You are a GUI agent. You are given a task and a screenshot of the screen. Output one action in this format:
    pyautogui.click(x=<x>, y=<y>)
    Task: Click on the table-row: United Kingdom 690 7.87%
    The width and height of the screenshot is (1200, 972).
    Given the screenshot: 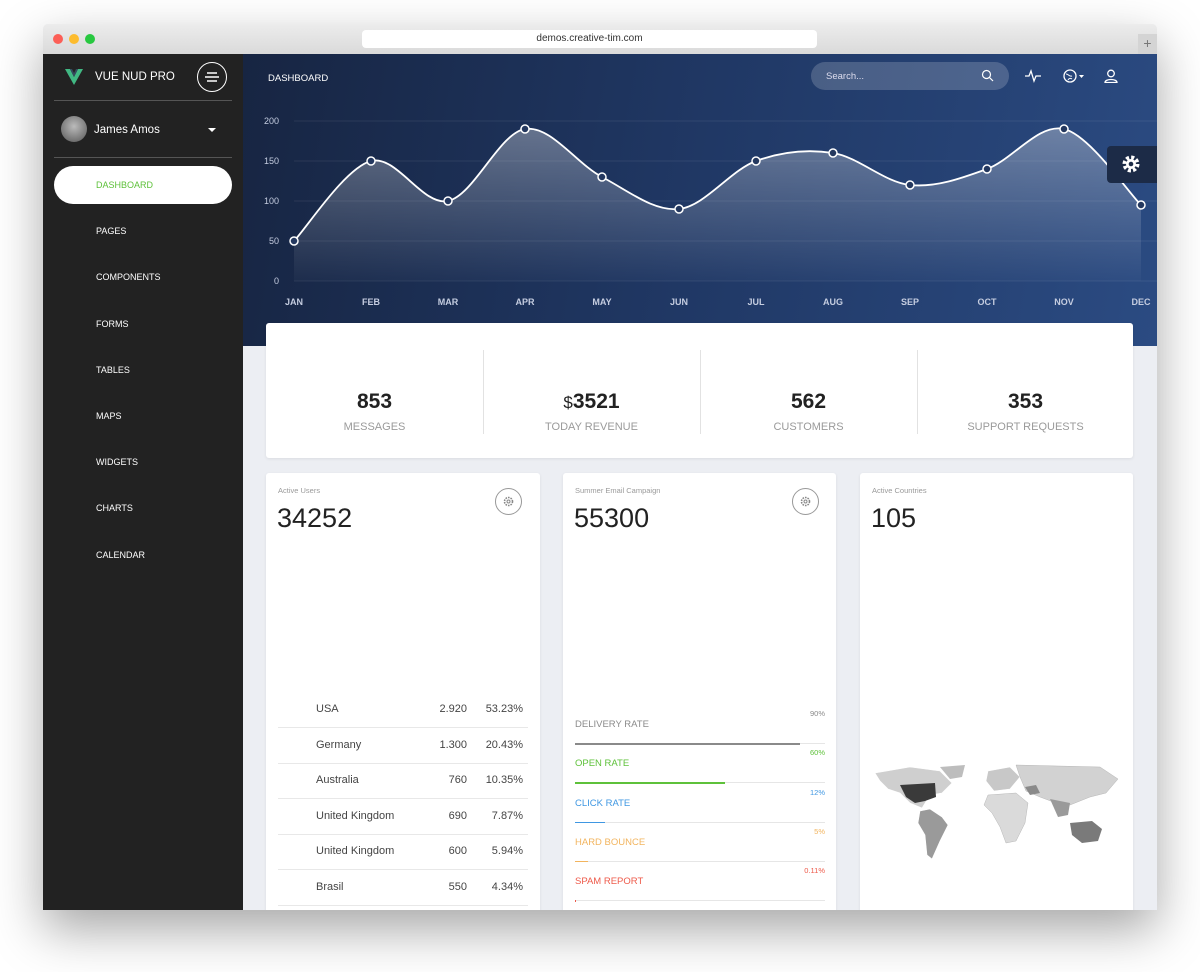 What is the action you would take?
    pyautogui.click(x=403, y=817)
    